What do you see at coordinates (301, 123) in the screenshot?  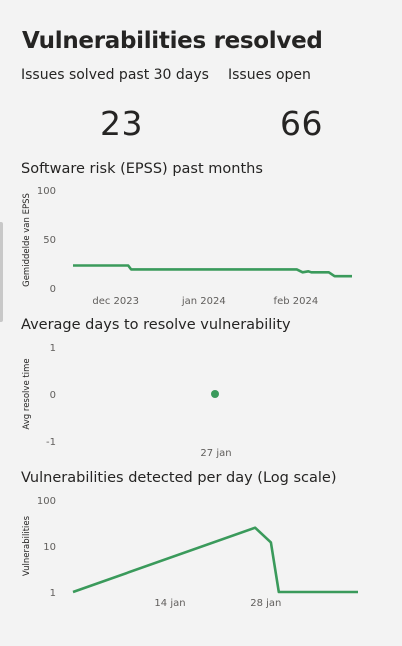 I see `kpi-value-open: 66` at bounding box center [301, 123].